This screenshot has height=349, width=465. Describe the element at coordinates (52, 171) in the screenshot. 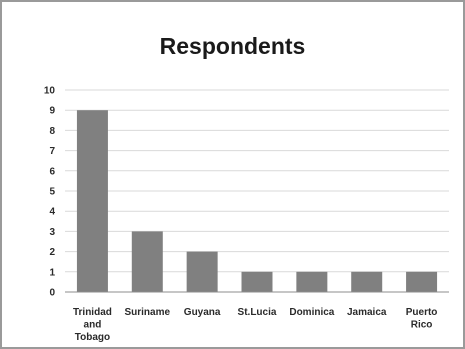

I see `y-tick-label: 6` at that location.